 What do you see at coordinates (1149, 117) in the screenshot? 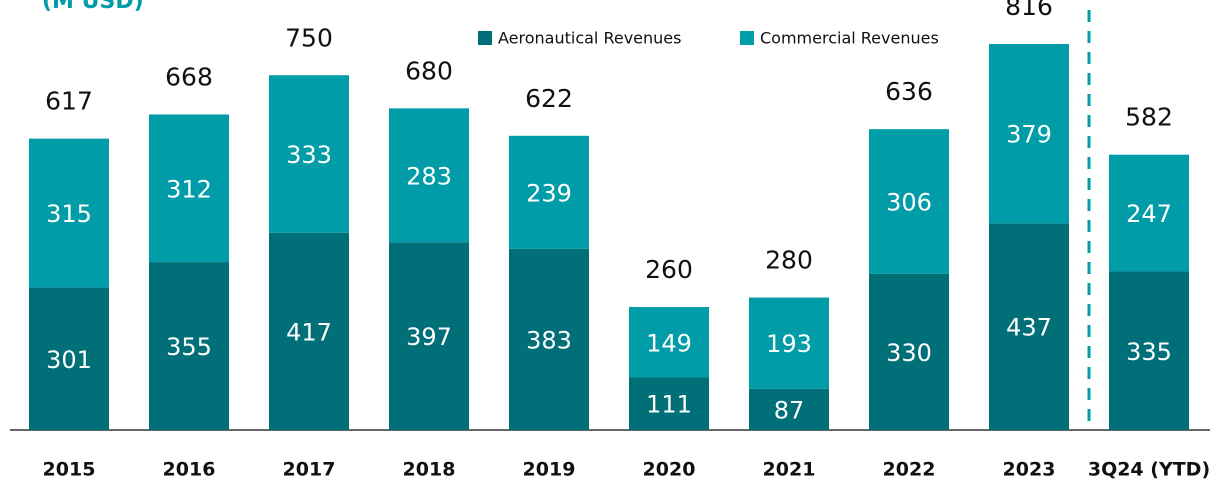
I see `total-label: 582` at bounding box center [1149, 117].